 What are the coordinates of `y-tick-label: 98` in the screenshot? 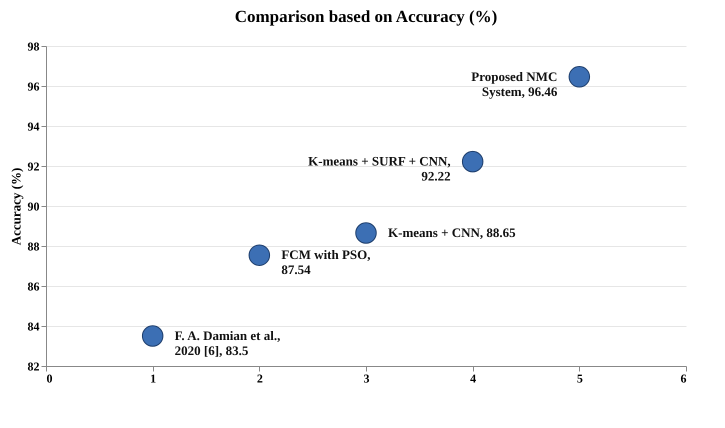 It's located at (34, 47).